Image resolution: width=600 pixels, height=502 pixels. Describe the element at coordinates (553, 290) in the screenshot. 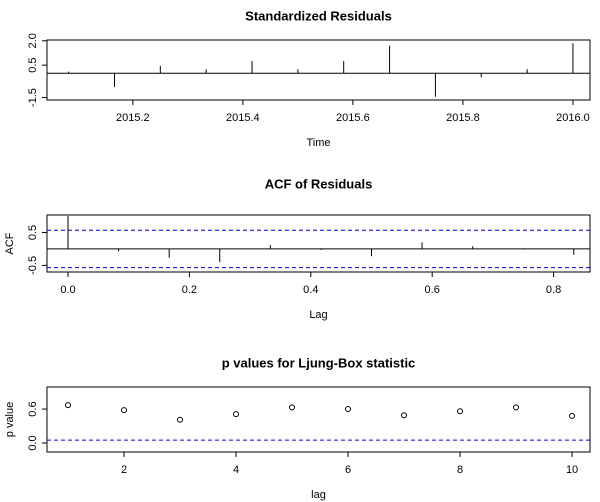

I see `x-tick-label: 0.8` at that location.